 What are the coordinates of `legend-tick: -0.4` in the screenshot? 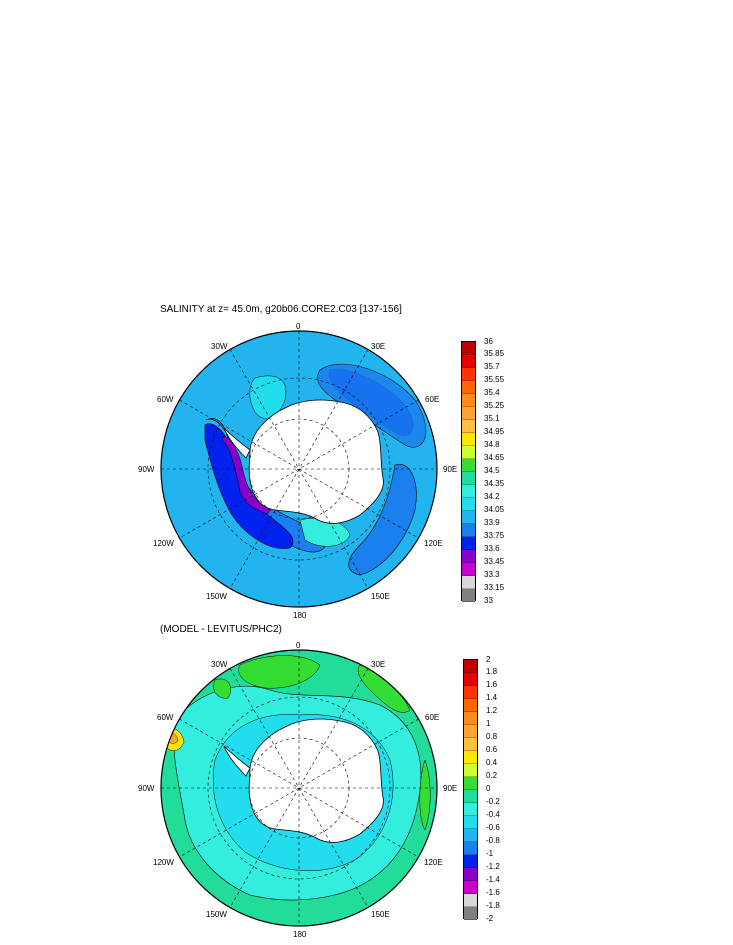 It's located at (493, 814).